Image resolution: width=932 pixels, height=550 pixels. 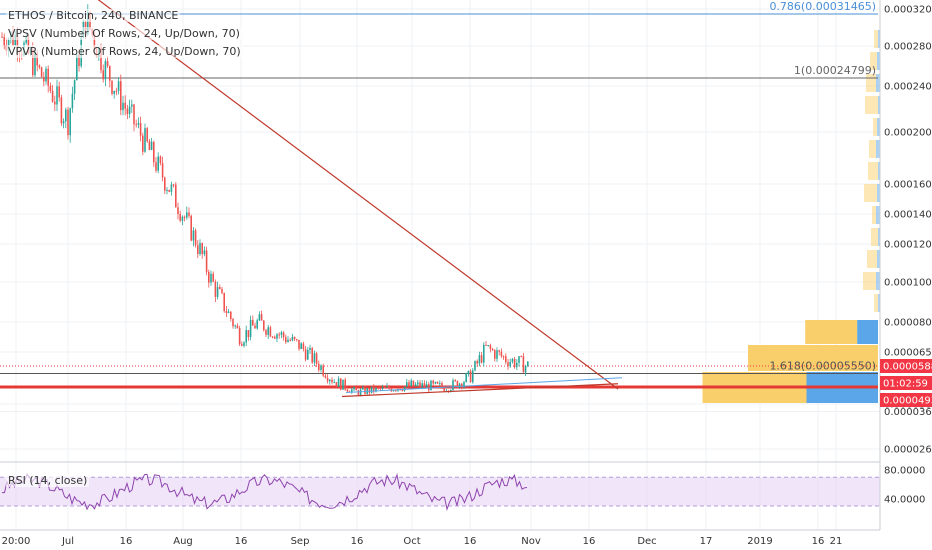 What do you see at coordinates (908, 245) in the screenshot?
I see `price-tick-label: 0.00012000` at bounding box center [908, 245].